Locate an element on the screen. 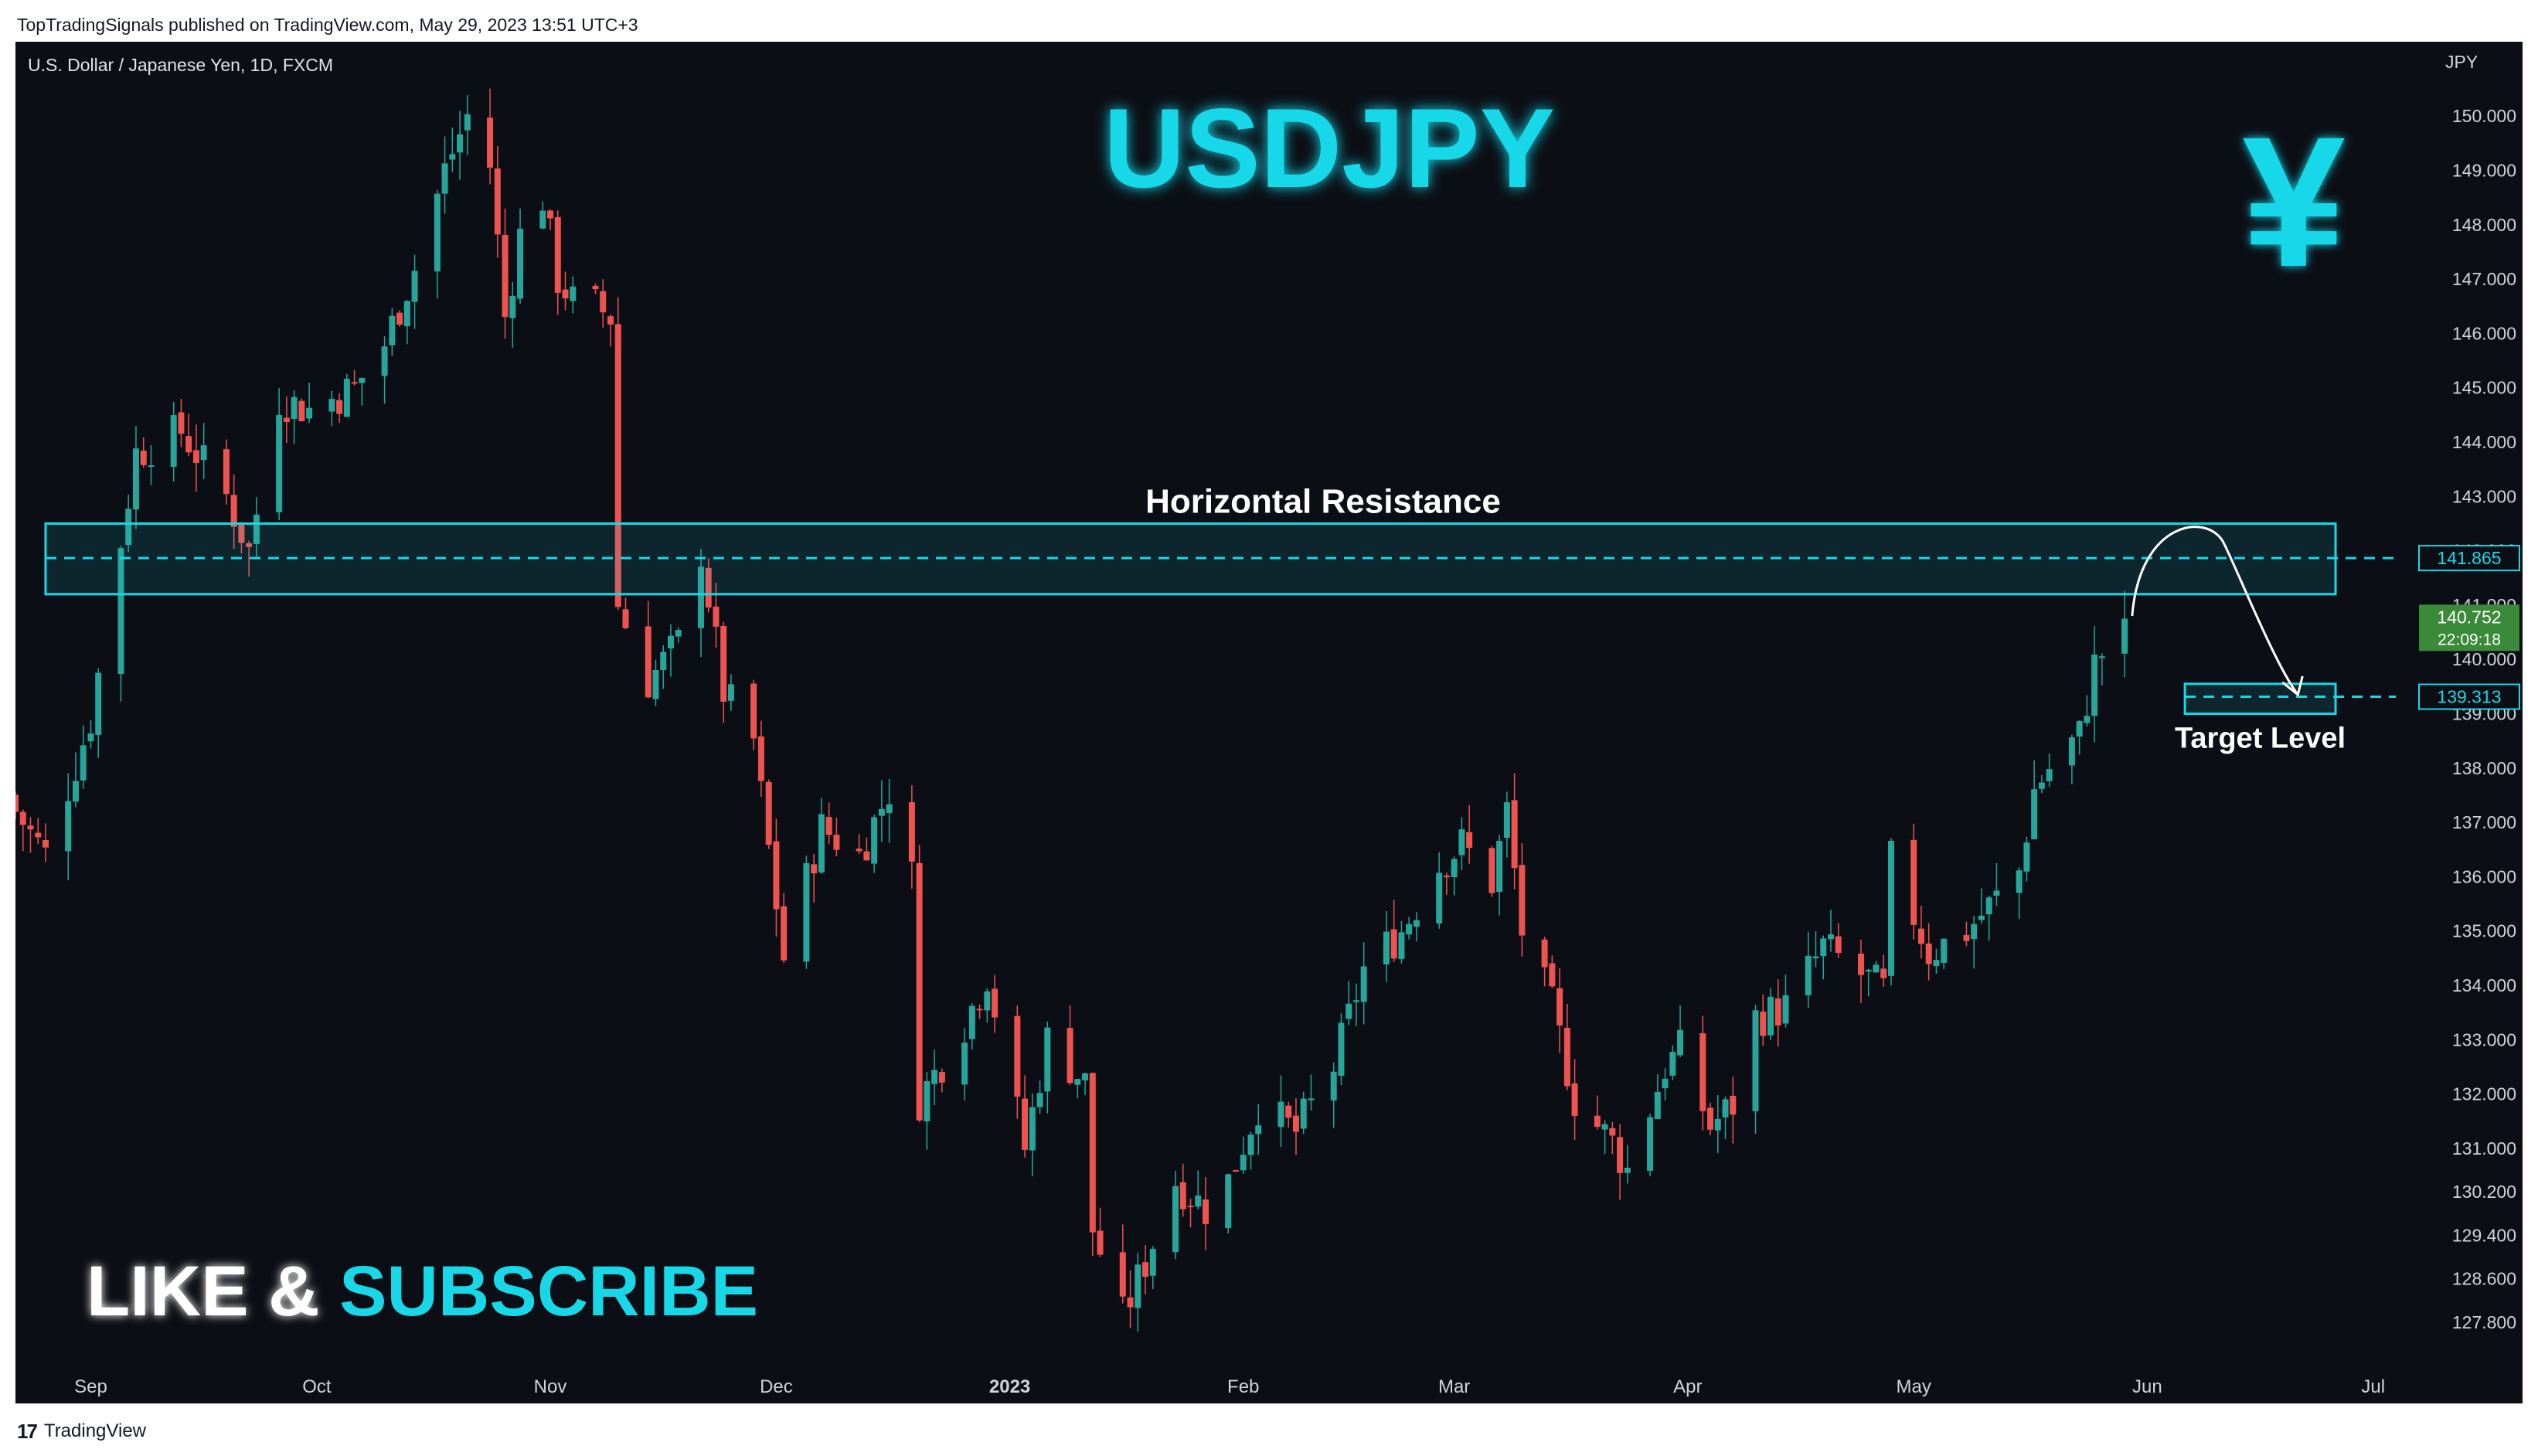  x-tick-label: Jul is located at coordinates (2373, 1387).